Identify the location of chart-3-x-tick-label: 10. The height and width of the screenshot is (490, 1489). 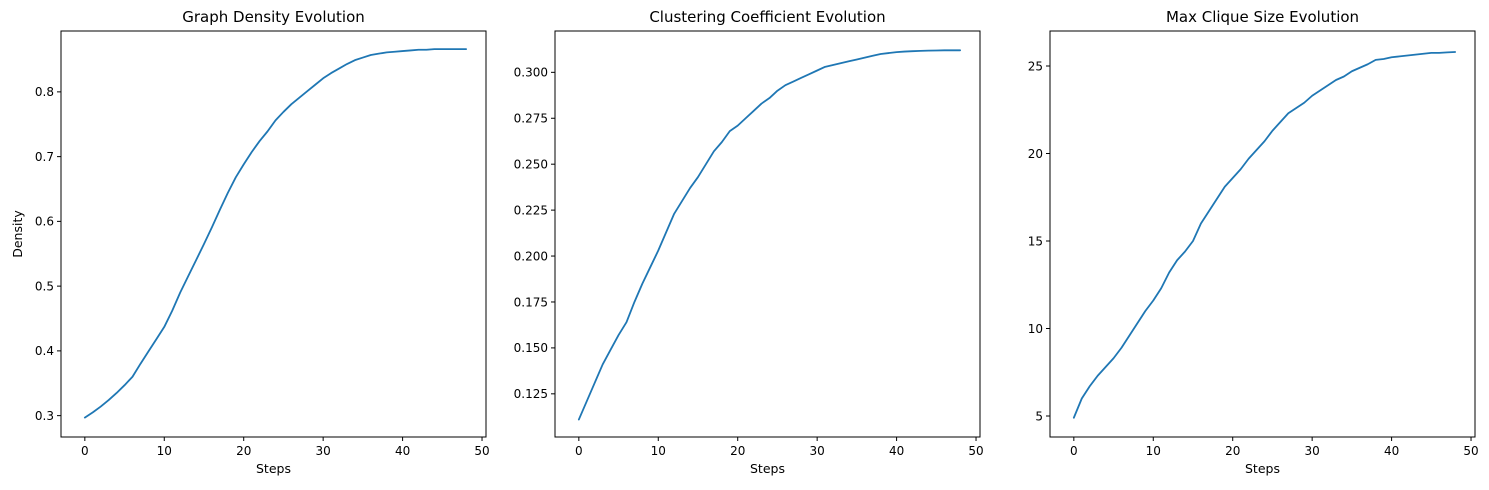
(1153, 451).